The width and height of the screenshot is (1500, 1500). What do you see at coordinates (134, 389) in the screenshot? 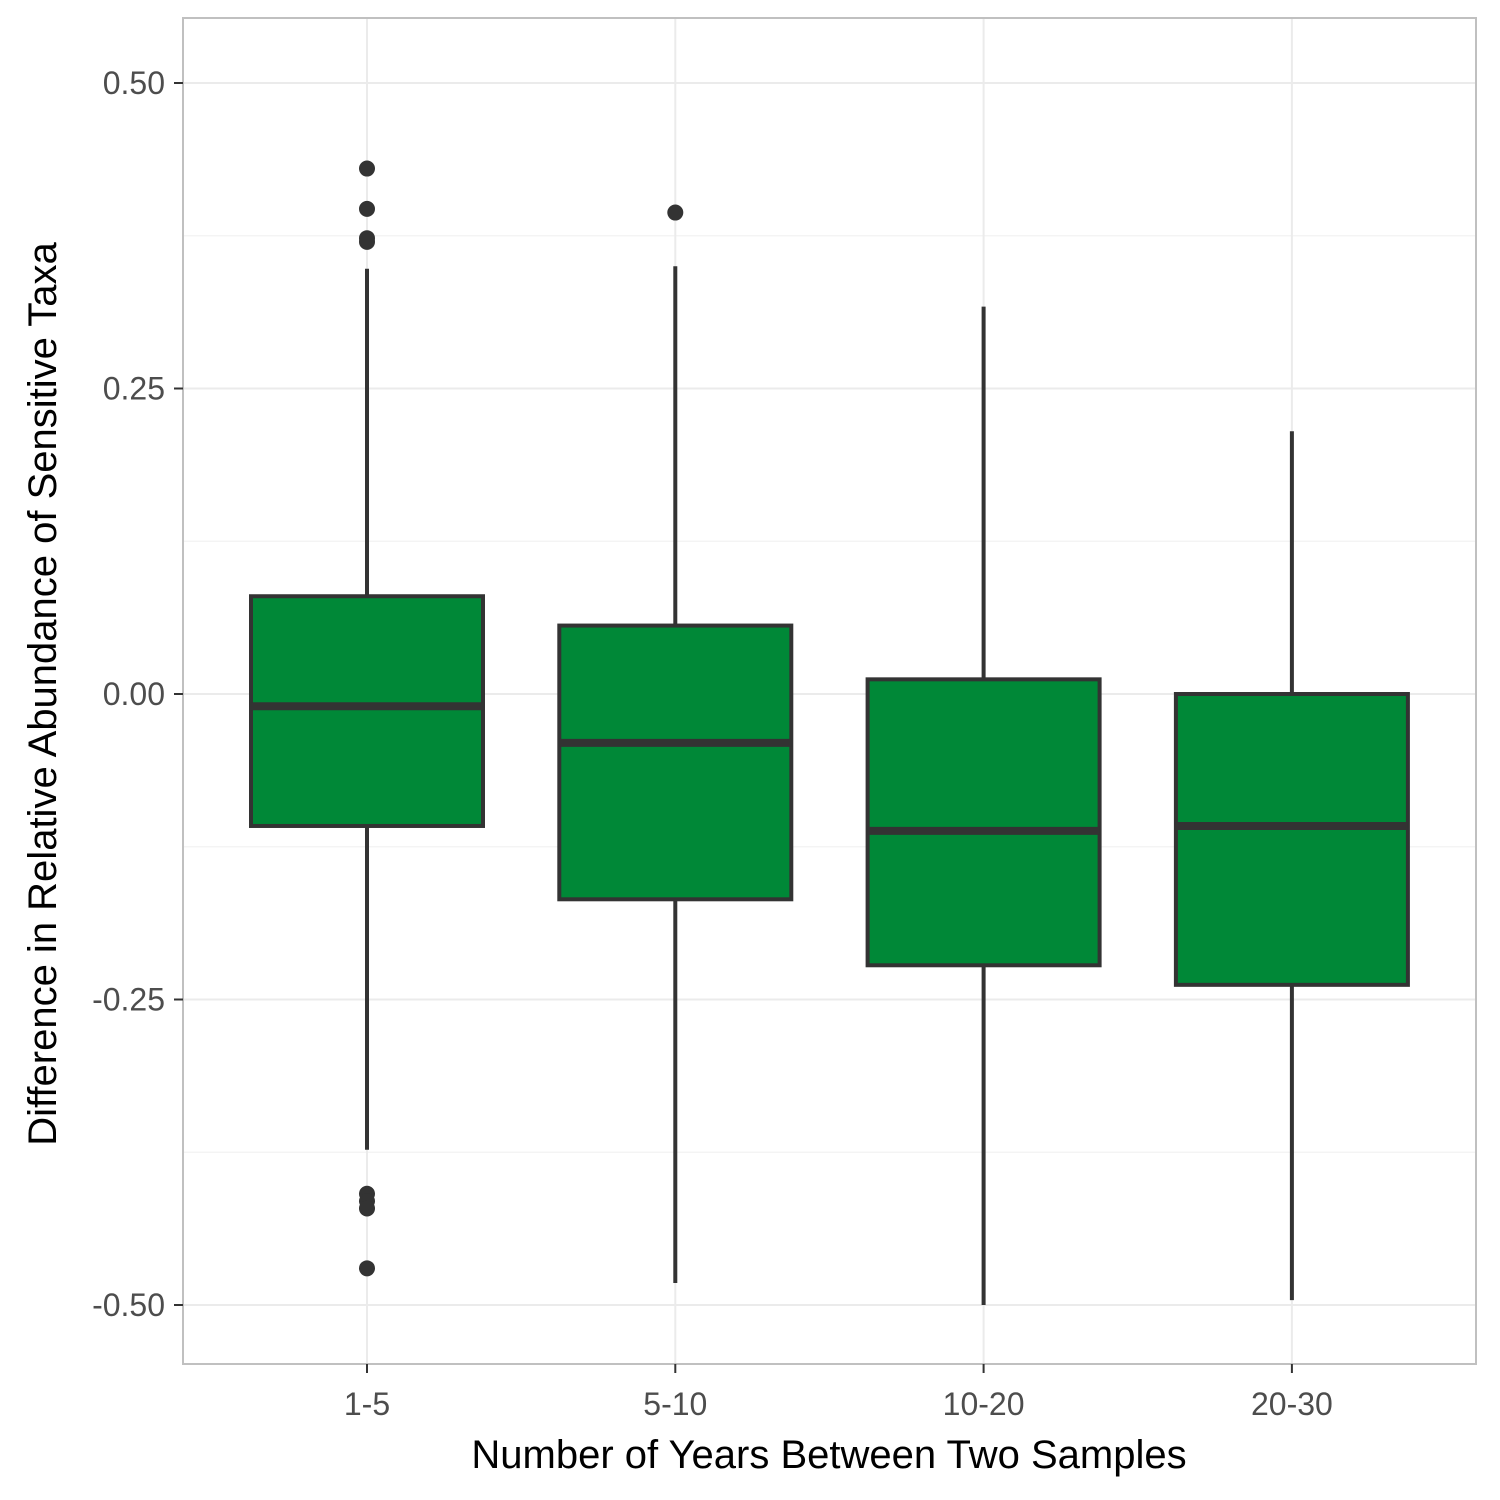
I see `y-tick-label: 0.25` at bounding box center [134, 389].